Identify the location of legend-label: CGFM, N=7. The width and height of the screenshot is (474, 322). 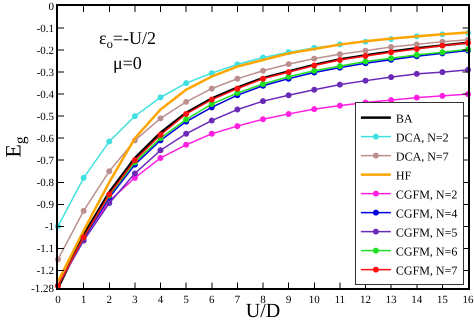
(427, 270).